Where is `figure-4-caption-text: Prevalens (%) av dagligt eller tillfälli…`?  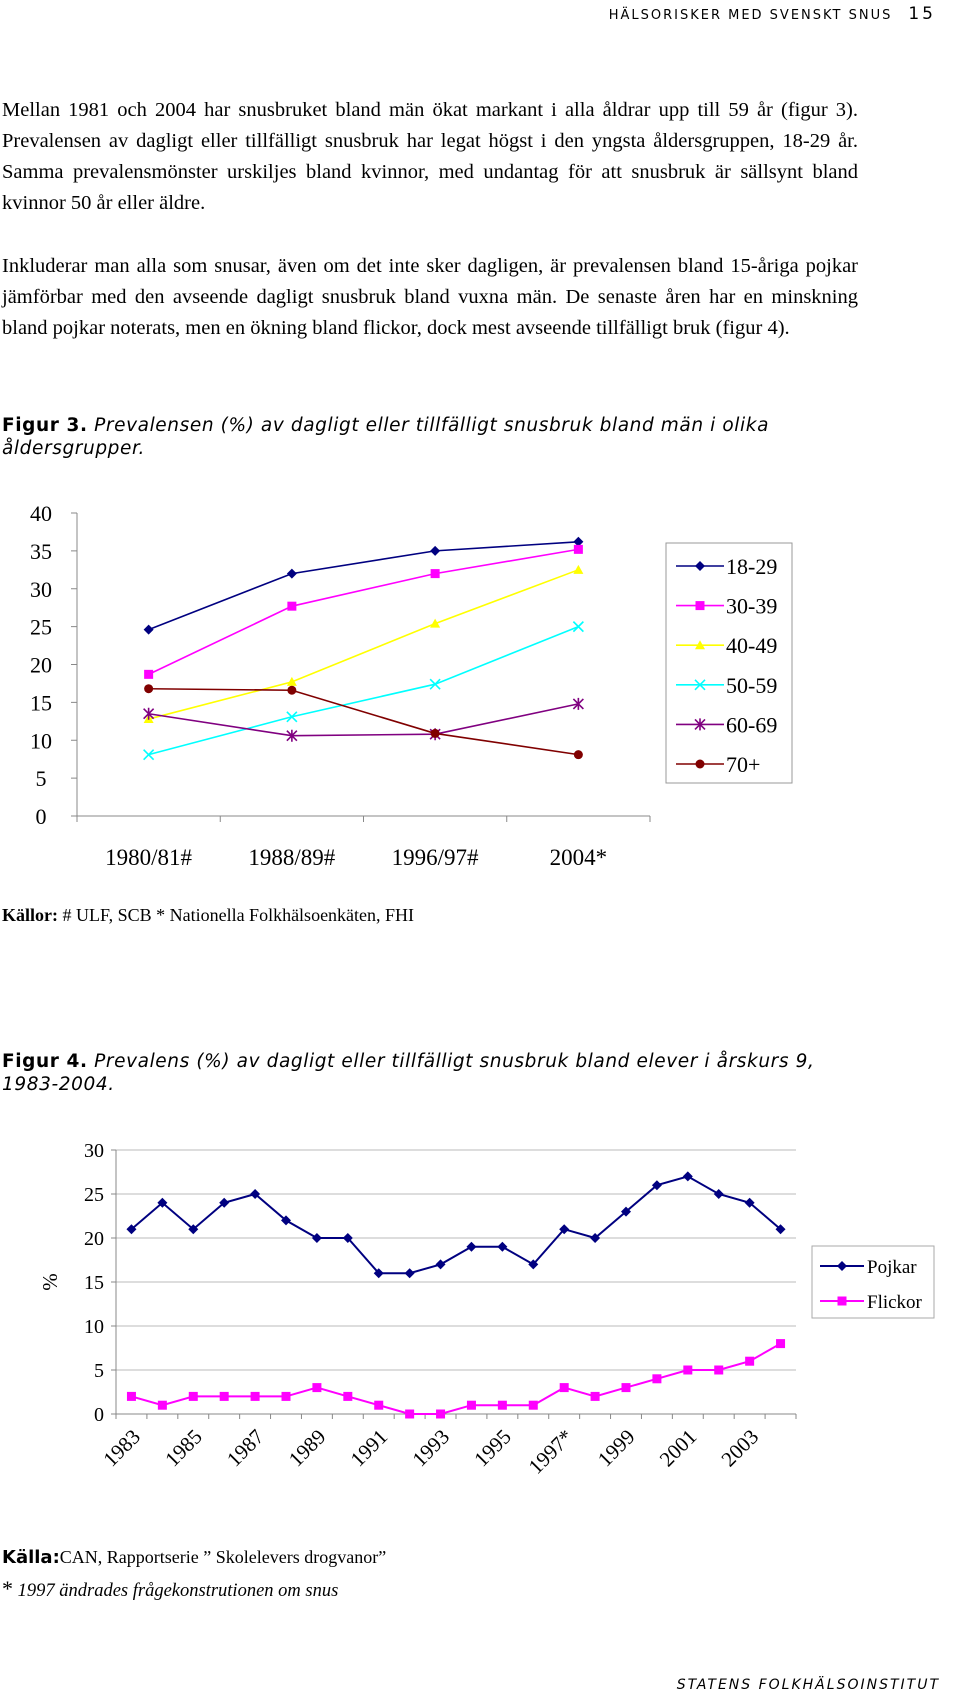
figure-4-caption-text: Prevalens (%) av dagligt eller tillfälli… is located at coordinates (408, 1073).